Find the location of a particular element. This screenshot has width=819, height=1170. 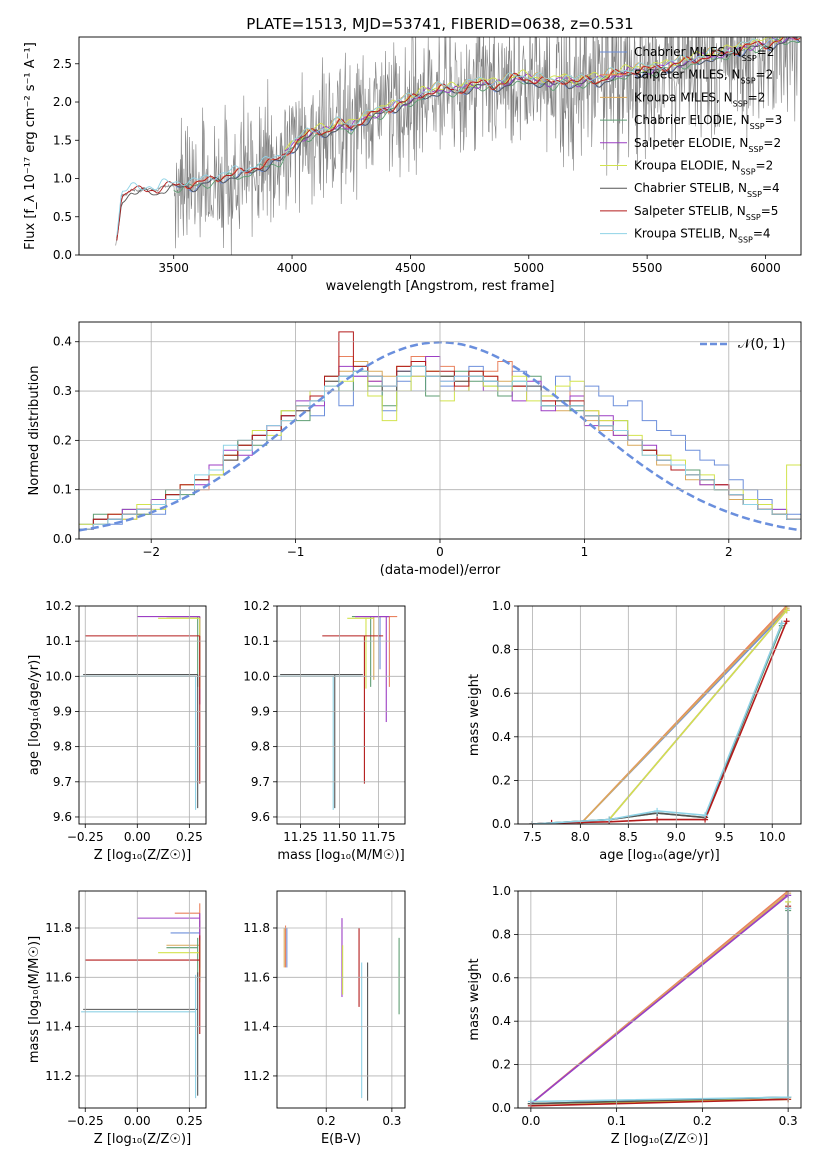

x-tick-label: 0.2 is located at coordinates (702, 1121).